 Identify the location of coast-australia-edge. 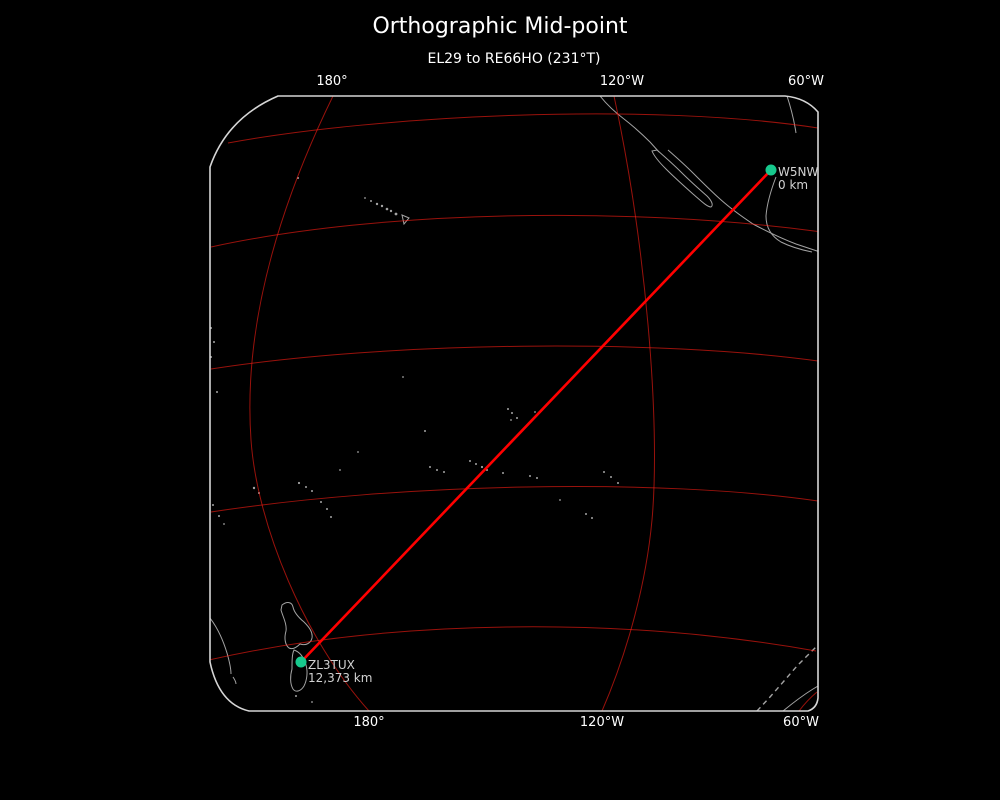
(223, 651).